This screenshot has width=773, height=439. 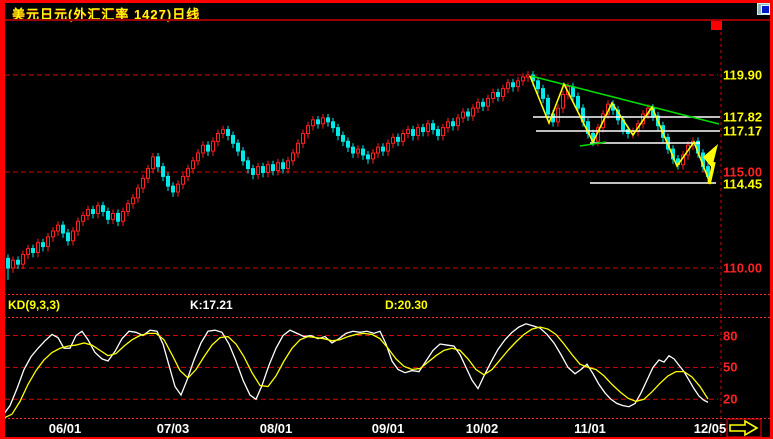 What do you see at coordinates (744, 428) in the screenshot?
I see `scroll-right-arrow-icon` at bounding box center [744, 428].